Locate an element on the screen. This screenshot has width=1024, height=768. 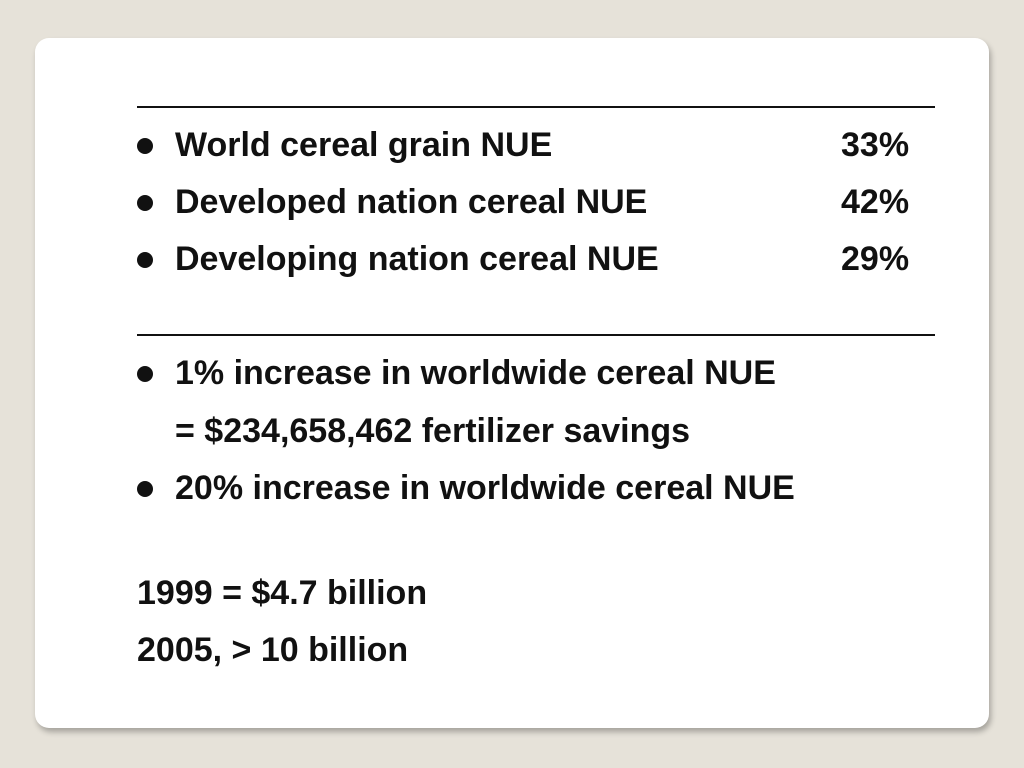
stat-value: 33% is located at coordinates (875, 145).